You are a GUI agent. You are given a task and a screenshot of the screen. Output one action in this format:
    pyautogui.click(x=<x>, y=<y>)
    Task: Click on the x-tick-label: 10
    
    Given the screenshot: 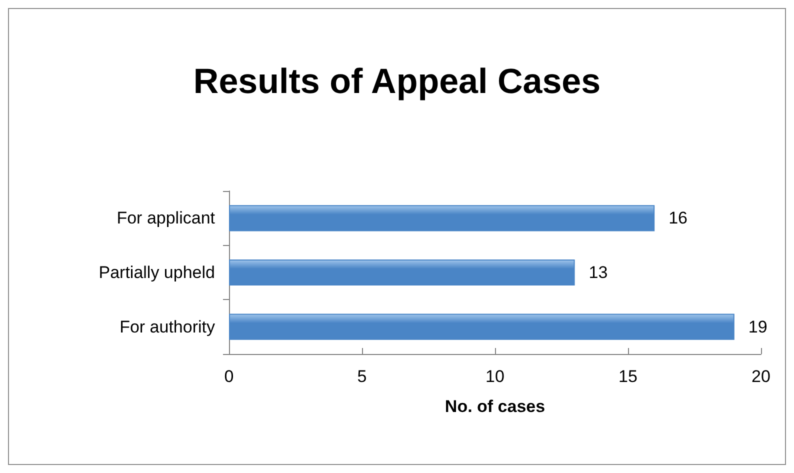 What is the action you would take?
    pyautogui.click(x=495, y=376)
    